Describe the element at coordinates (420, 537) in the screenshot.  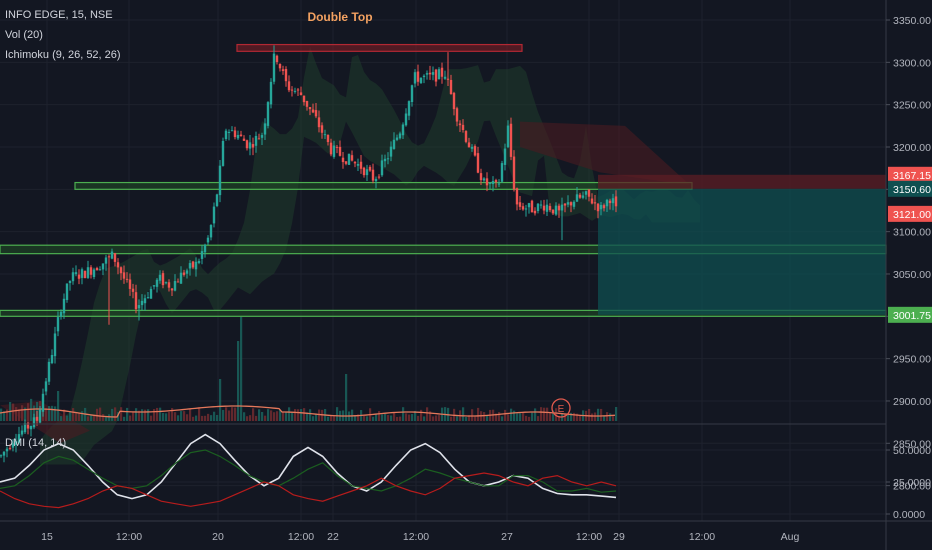
I see `time-axis: 15 12:00 20 12:00 22 12:00 27 12:00 29 12:00 Aug` at that location.